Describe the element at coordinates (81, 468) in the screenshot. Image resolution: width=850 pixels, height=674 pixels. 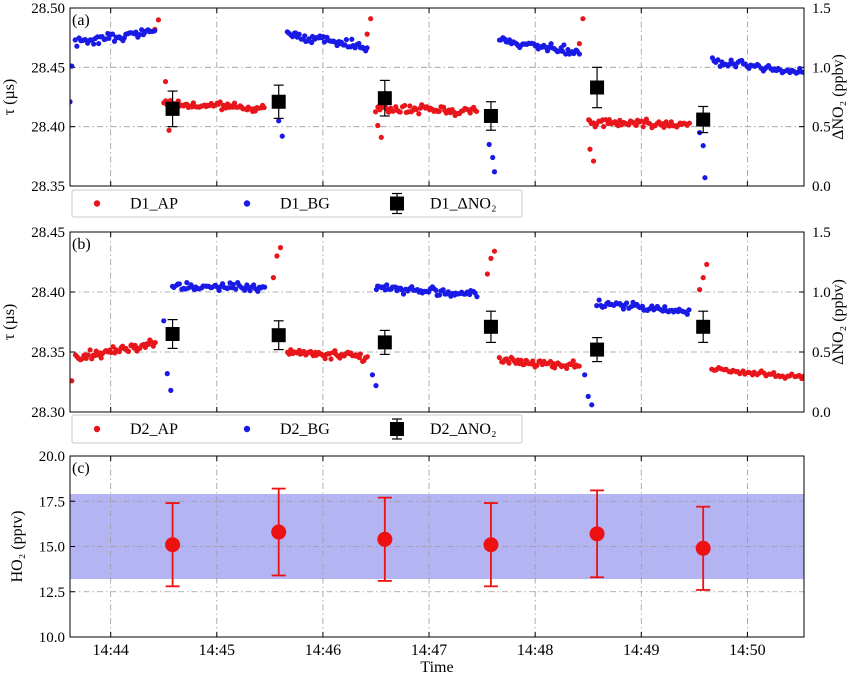
I see `panel-label: (c)` at that location.